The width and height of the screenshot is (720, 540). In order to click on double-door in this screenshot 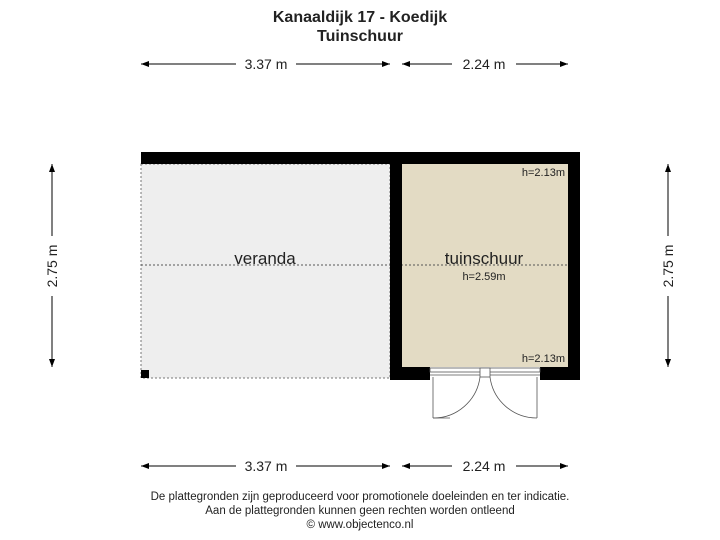, I will do `click(485, 393)`.